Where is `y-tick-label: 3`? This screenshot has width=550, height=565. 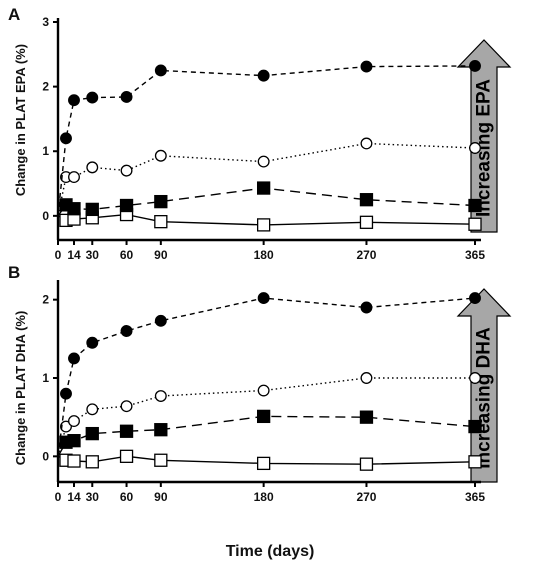
y-tick-label: 3 is located at coordinates (45, 22).